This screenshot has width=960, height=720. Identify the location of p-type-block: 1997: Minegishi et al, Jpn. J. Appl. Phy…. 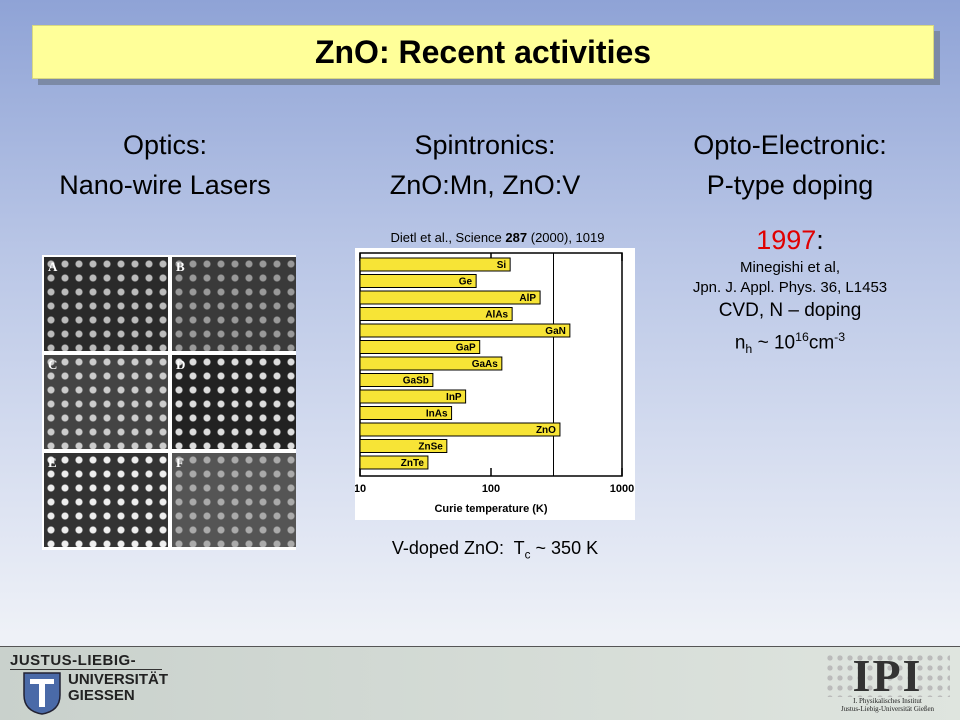
(790, 292).